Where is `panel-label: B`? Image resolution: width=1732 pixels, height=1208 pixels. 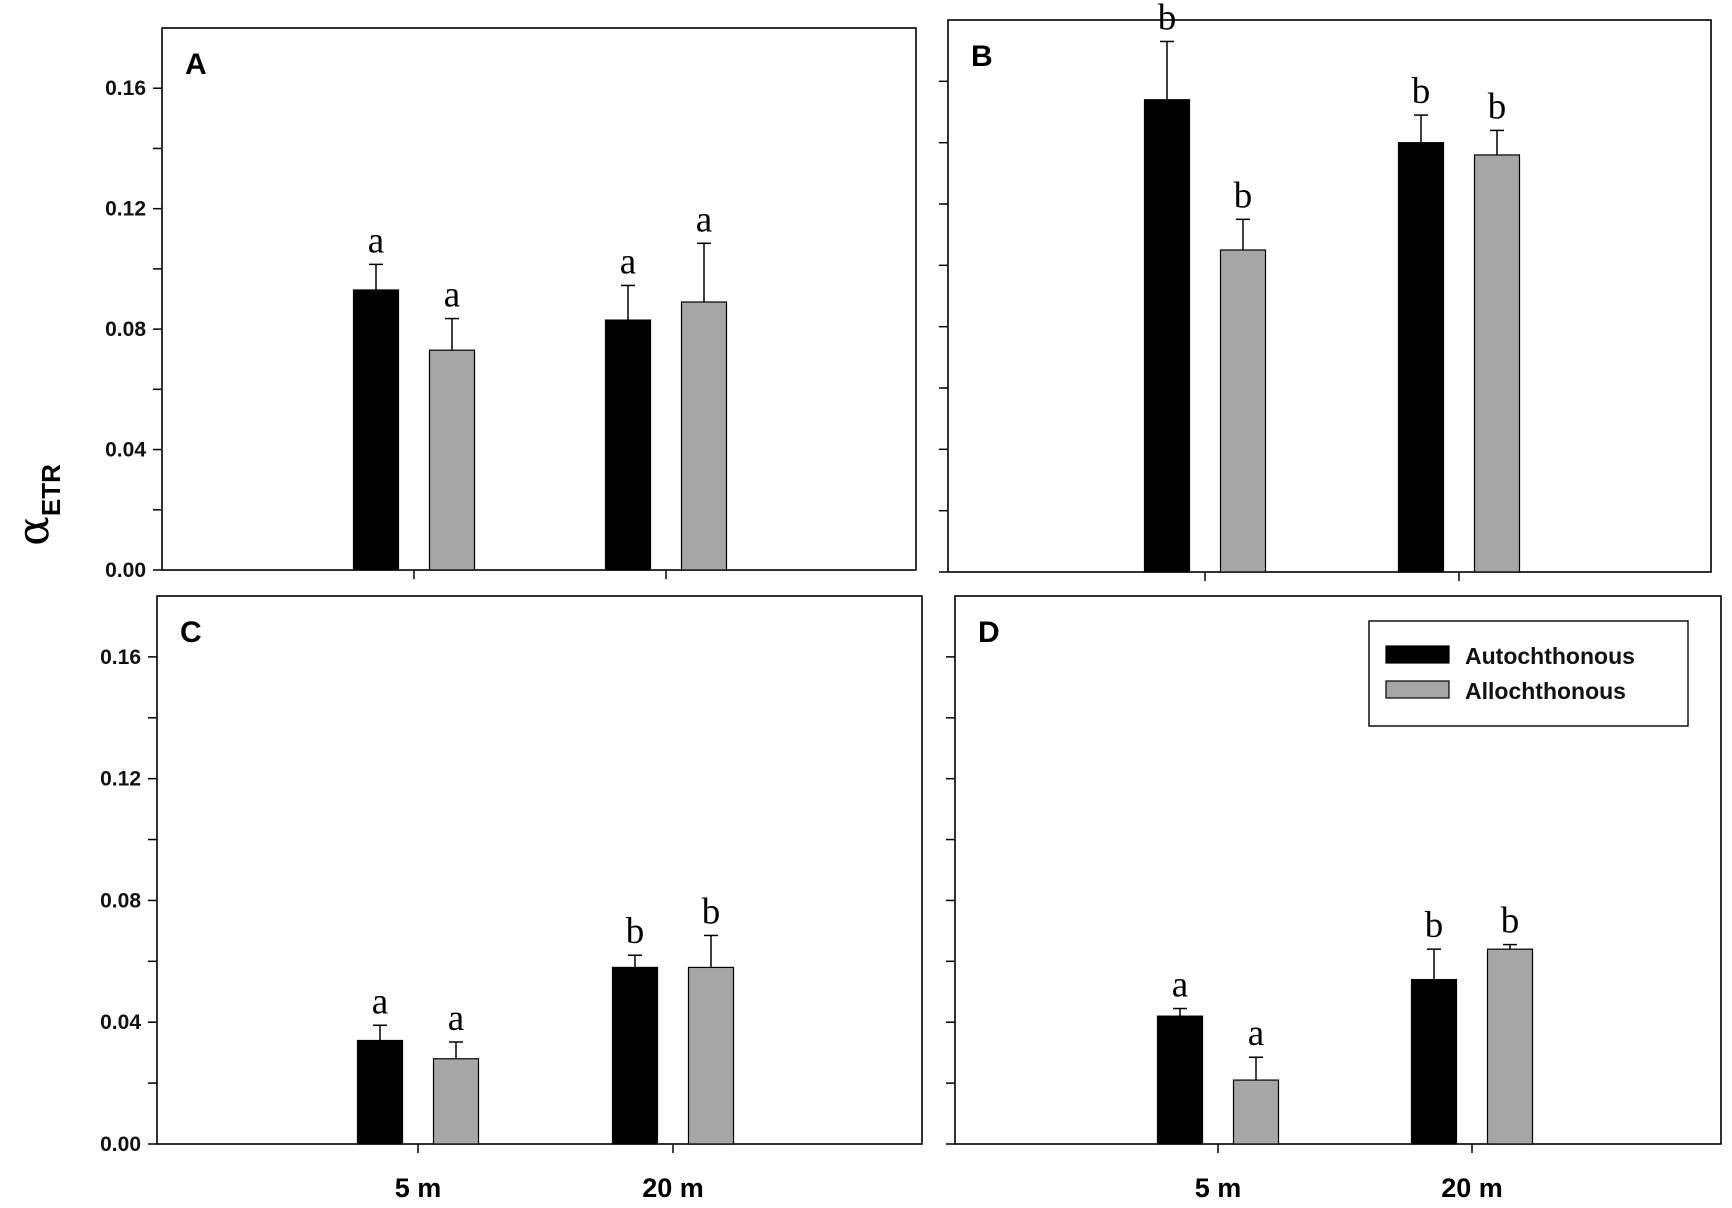
panel-label: B is located at coordinates (982, 56).